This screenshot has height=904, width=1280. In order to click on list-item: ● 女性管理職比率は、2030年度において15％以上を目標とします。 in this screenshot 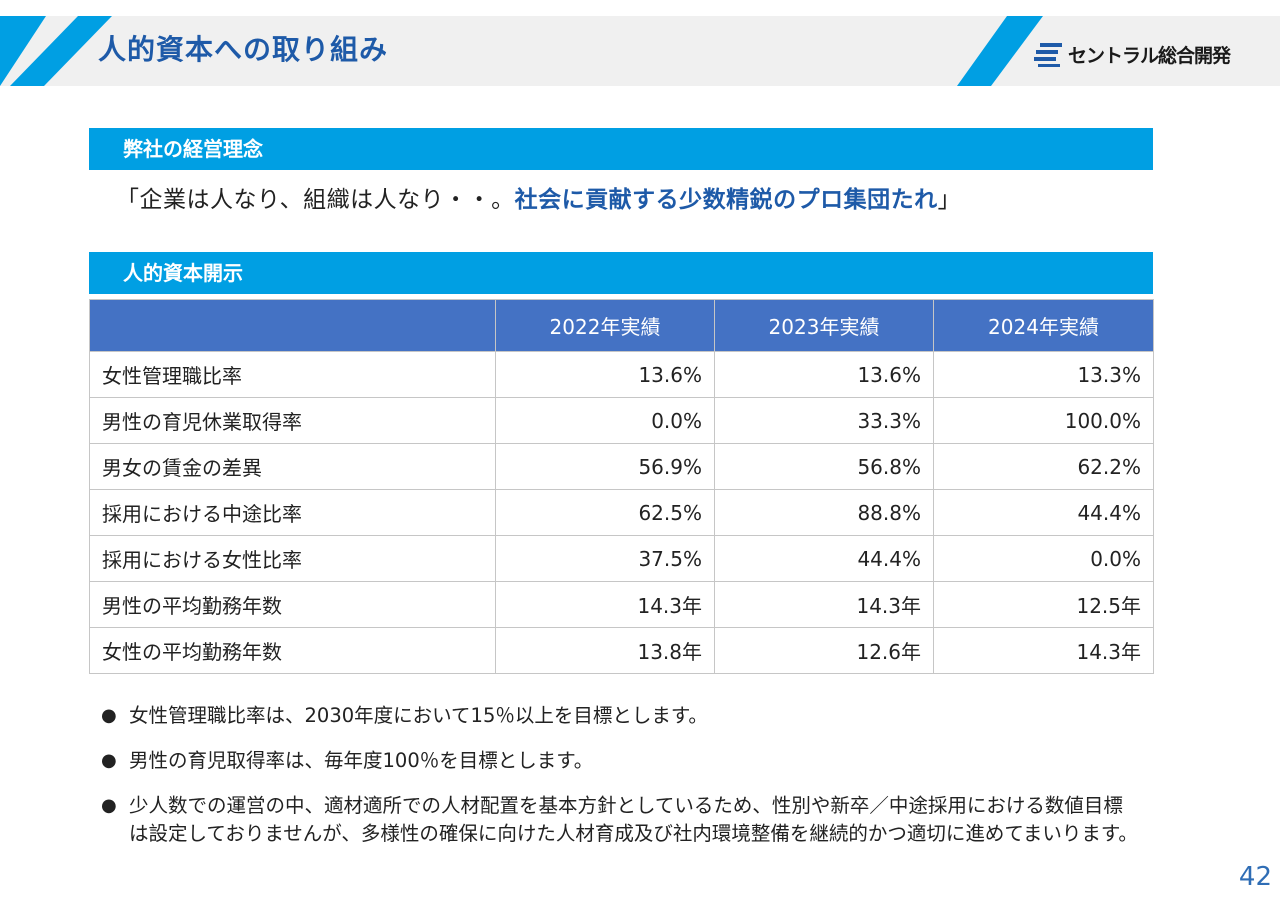, I will do `click(621, 716)`.